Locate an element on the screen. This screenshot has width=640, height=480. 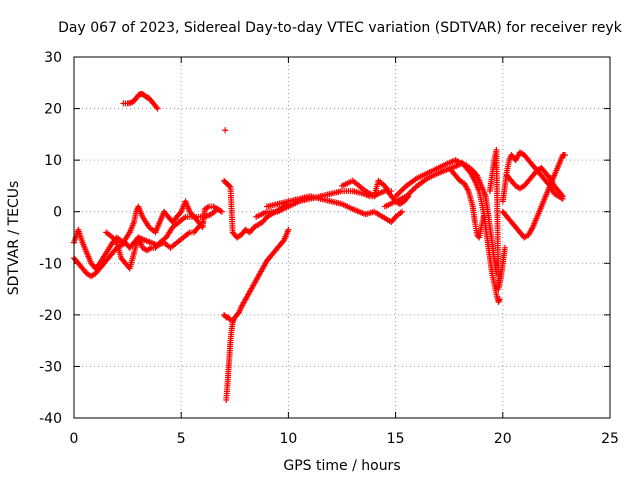
x-tick-label: 25 is located at coordinates (610, 439).